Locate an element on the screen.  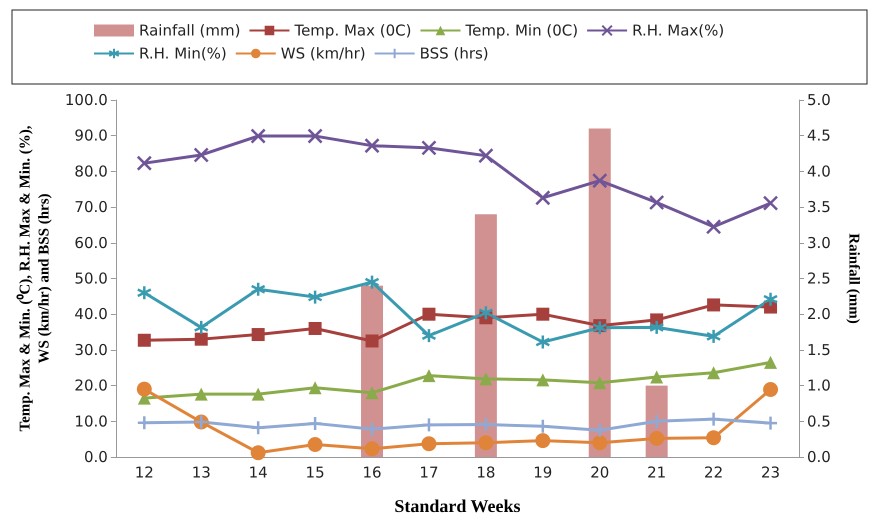
y-axis-title: Temp. Max & Min. (⁰C), R.H. Max & Min. (%), WS (km/hr) and BSS (hrs) is located at coordinates (34, 278).